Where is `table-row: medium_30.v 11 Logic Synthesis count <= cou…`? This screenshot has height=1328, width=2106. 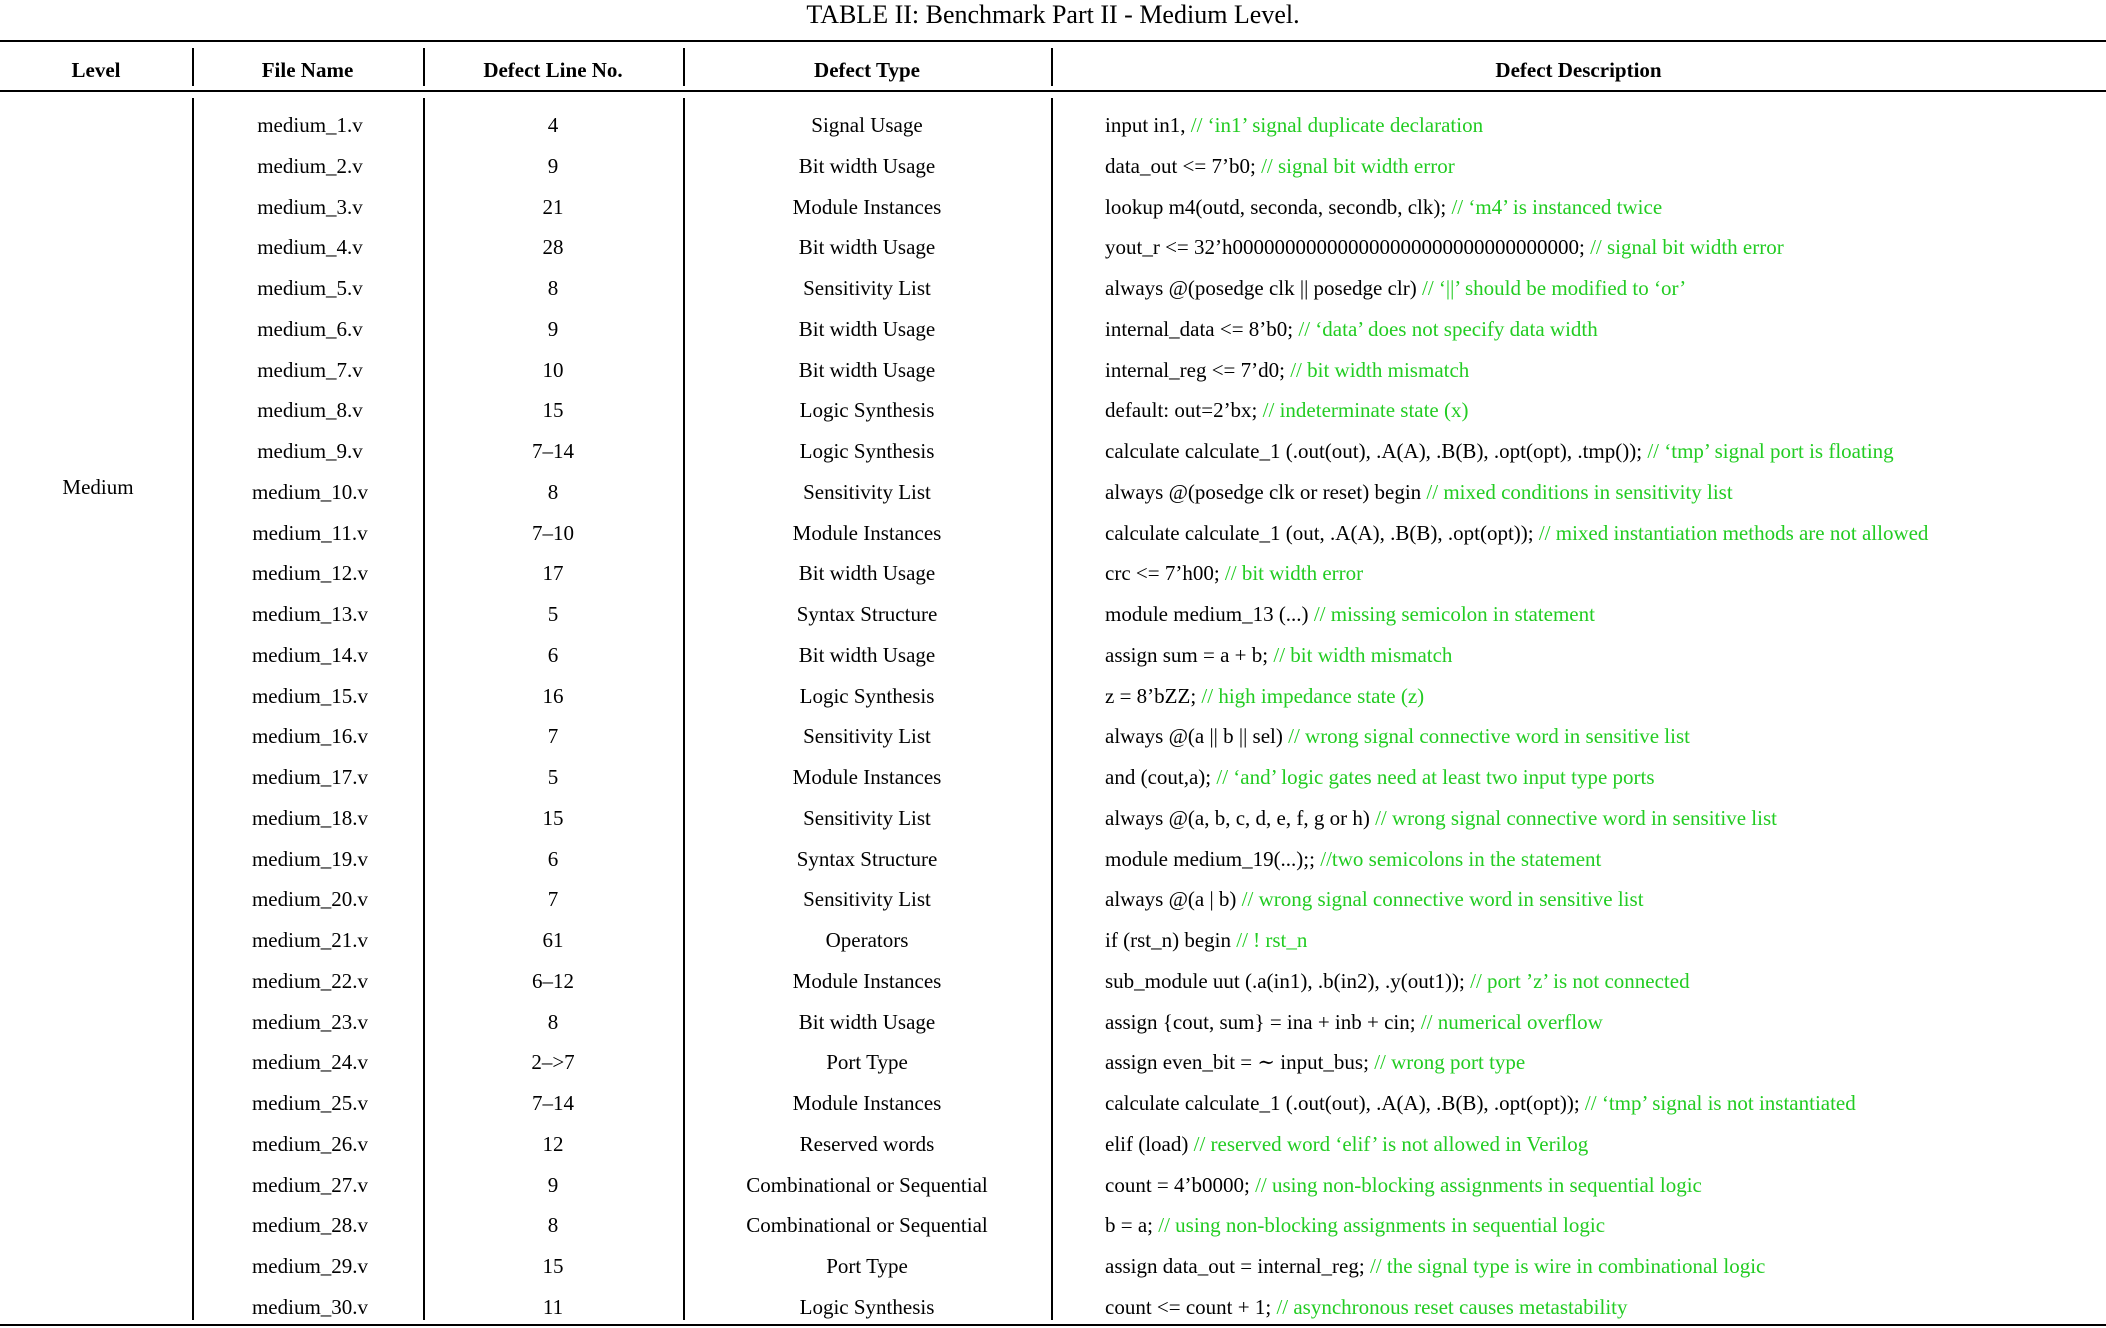
table-row: medium_30.v 11 Logic Synthesis count <= cou… is located at coordinates (1053, 1307).